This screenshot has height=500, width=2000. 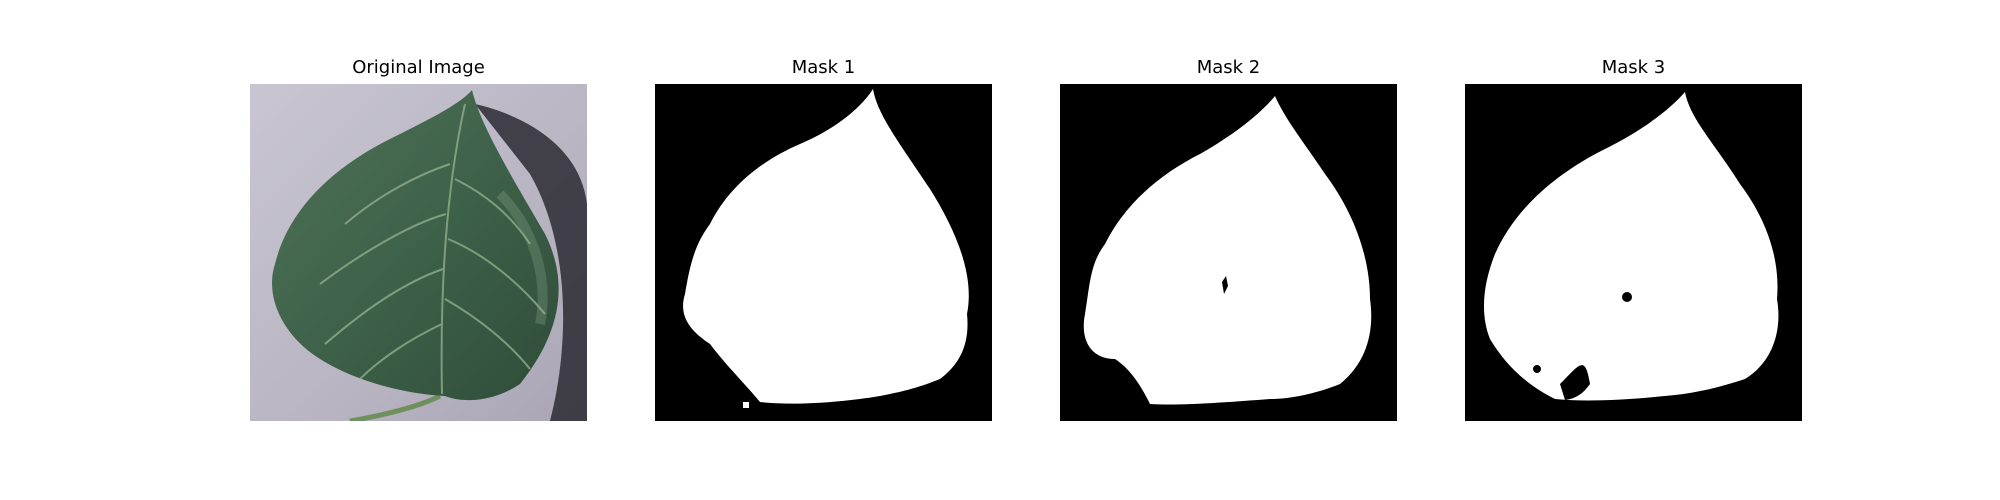 I want to click on mask-2-hole, so click(x=1225, y=285).